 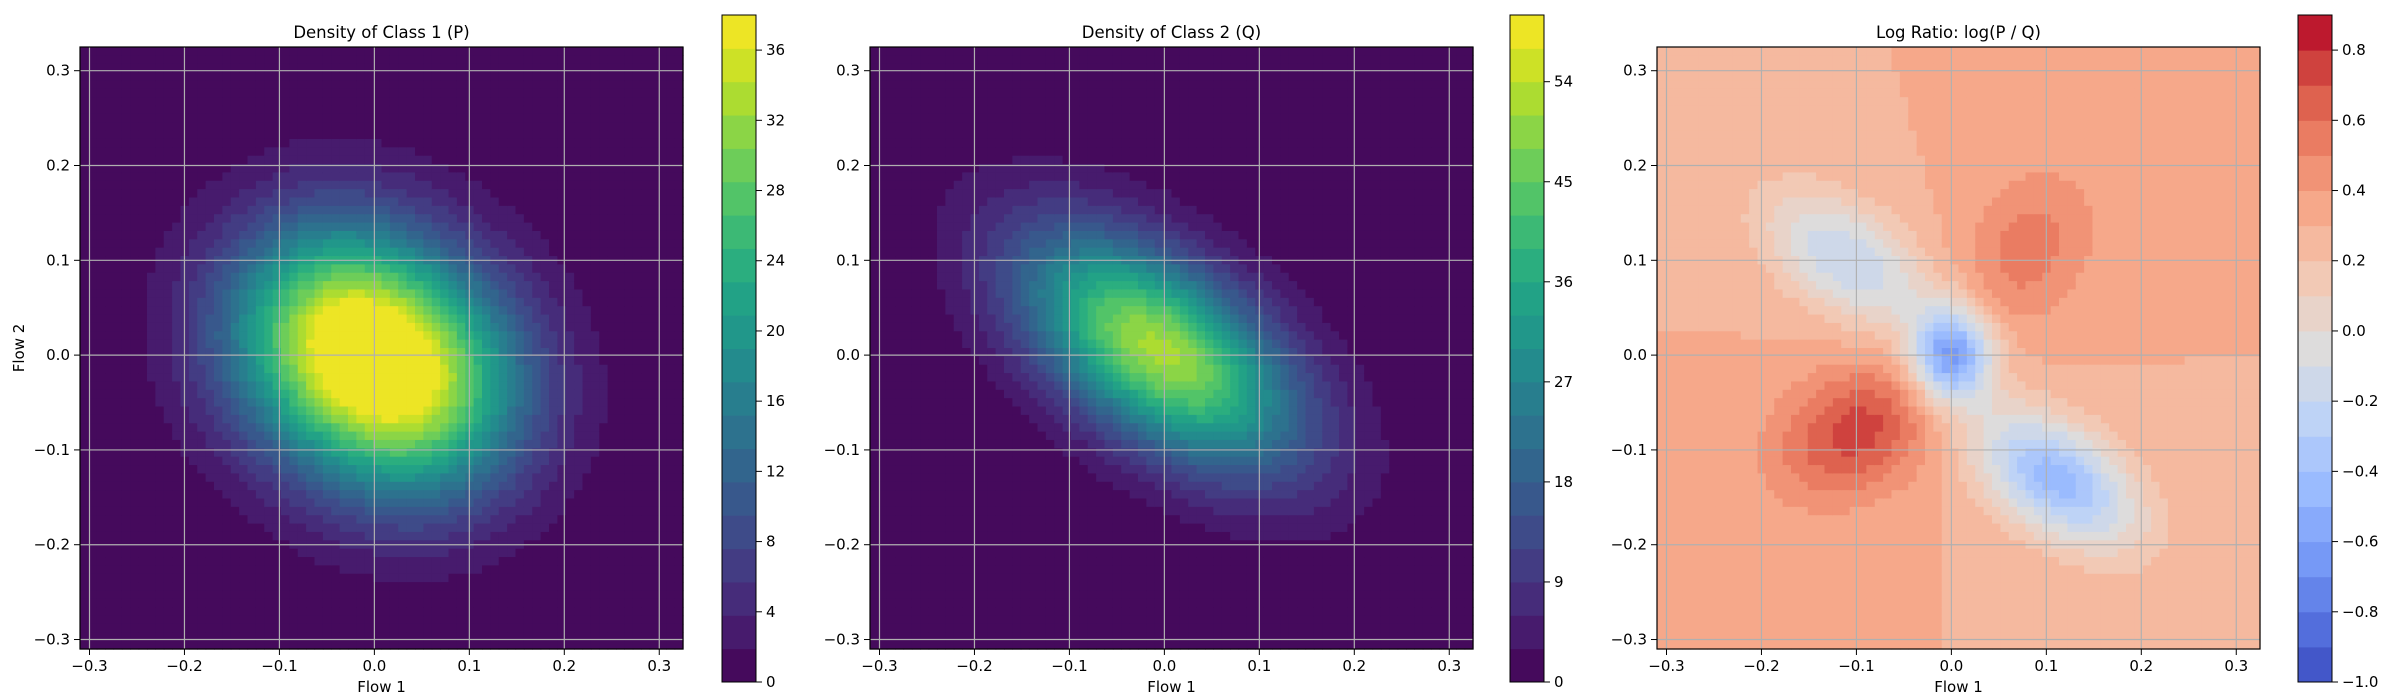 What do you see at coordinates (1958, 32) in the screenshot?
I see `chart-title: Log Ratio: log(P / Q)` at bounding box center [1958, 32].